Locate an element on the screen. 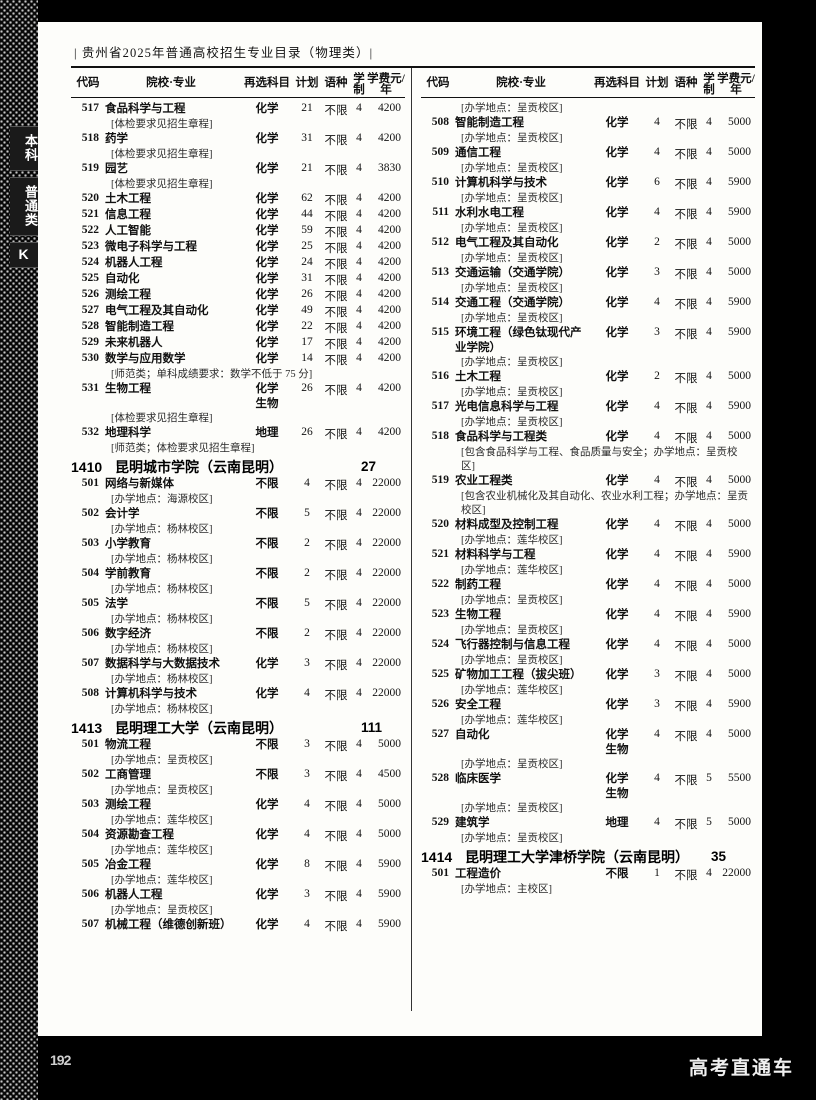  major-row: 517 食品科学与工程 化学 21 不限 4 4200 is located at coordinates (238, 110).